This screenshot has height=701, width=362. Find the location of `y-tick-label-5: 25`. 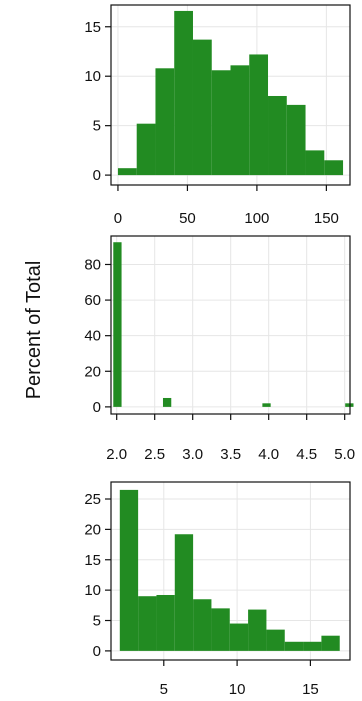

y-tick-label-5: 25 is located at coordinates (92, 499).